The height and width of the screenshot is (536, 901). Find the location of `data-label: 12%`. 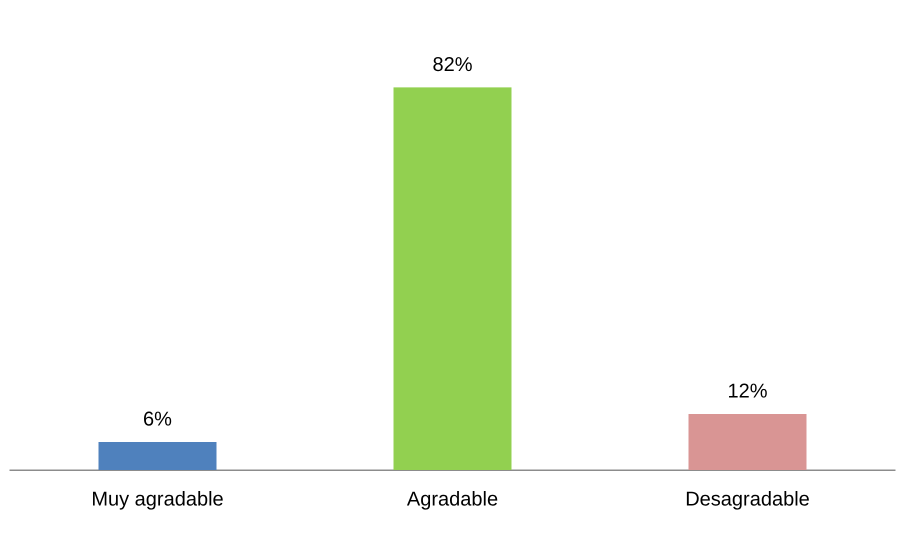

data-label: 12% is located at coordinates (747, 391).